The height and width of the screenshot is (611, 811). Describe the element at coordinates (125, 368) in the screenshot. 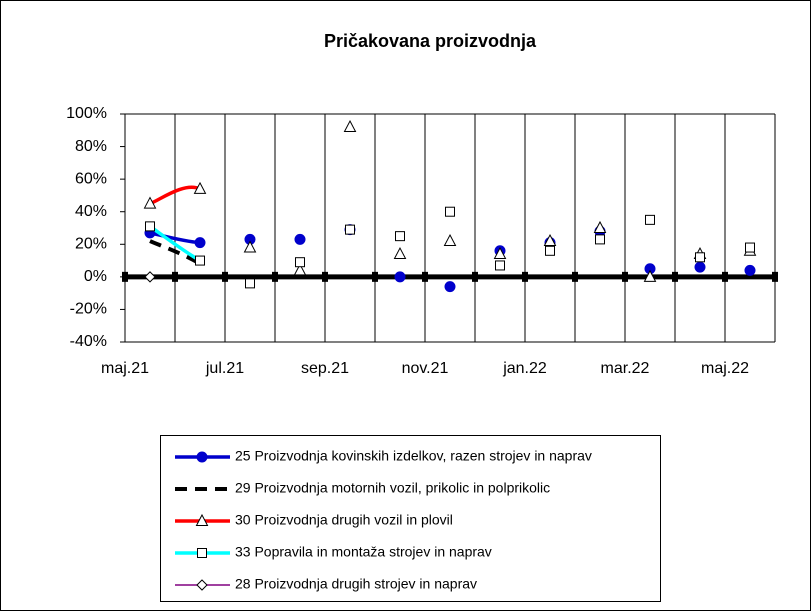

I see `x-tick-label: maj.21` at that location.